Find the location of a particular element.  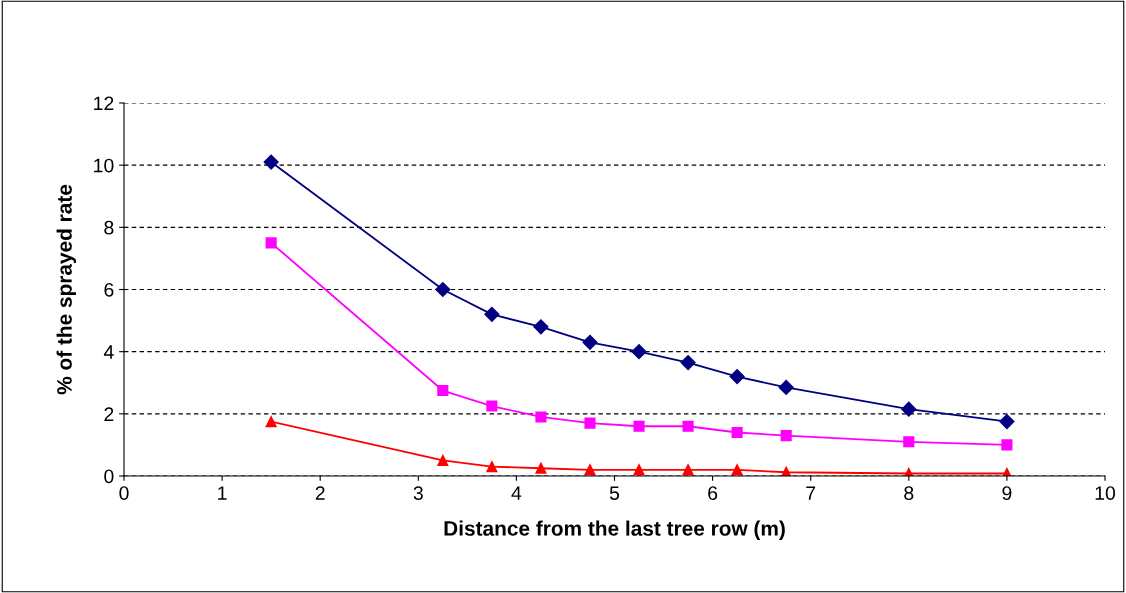

y-tick-label: 4 is located at coordinates (108, 352).